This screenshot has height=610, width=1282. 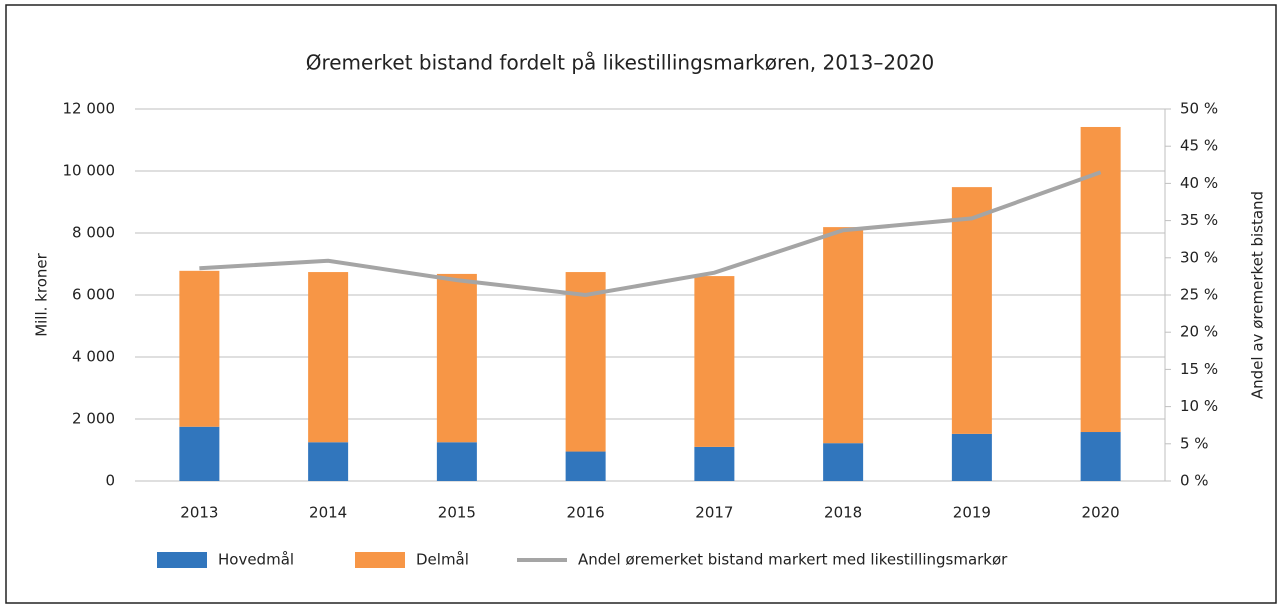 What do you see at coordinates (1101, 513) in the screenshot?
I see `x-tick-label: 2020` at bounding box center [1101, 513].